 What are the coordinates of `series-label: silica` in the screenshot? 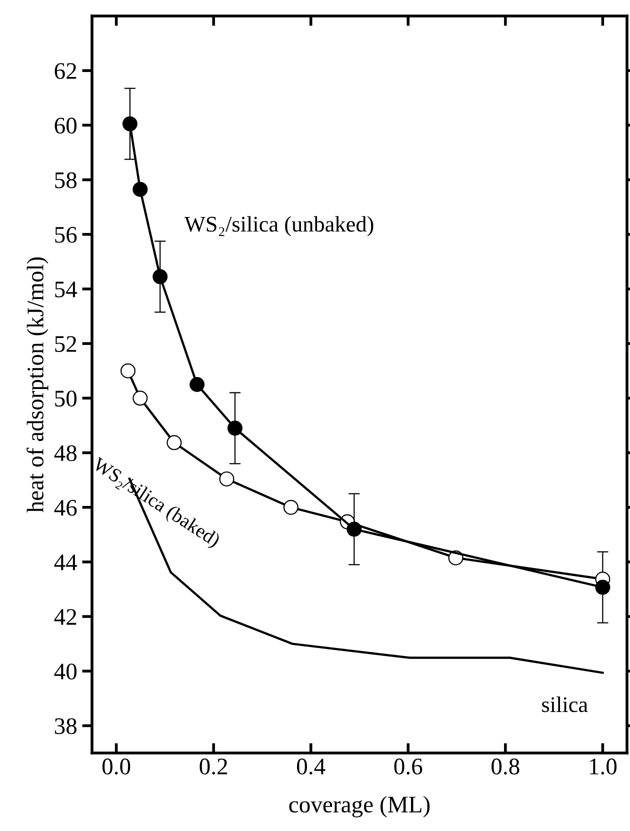 It's located at (565, 704).